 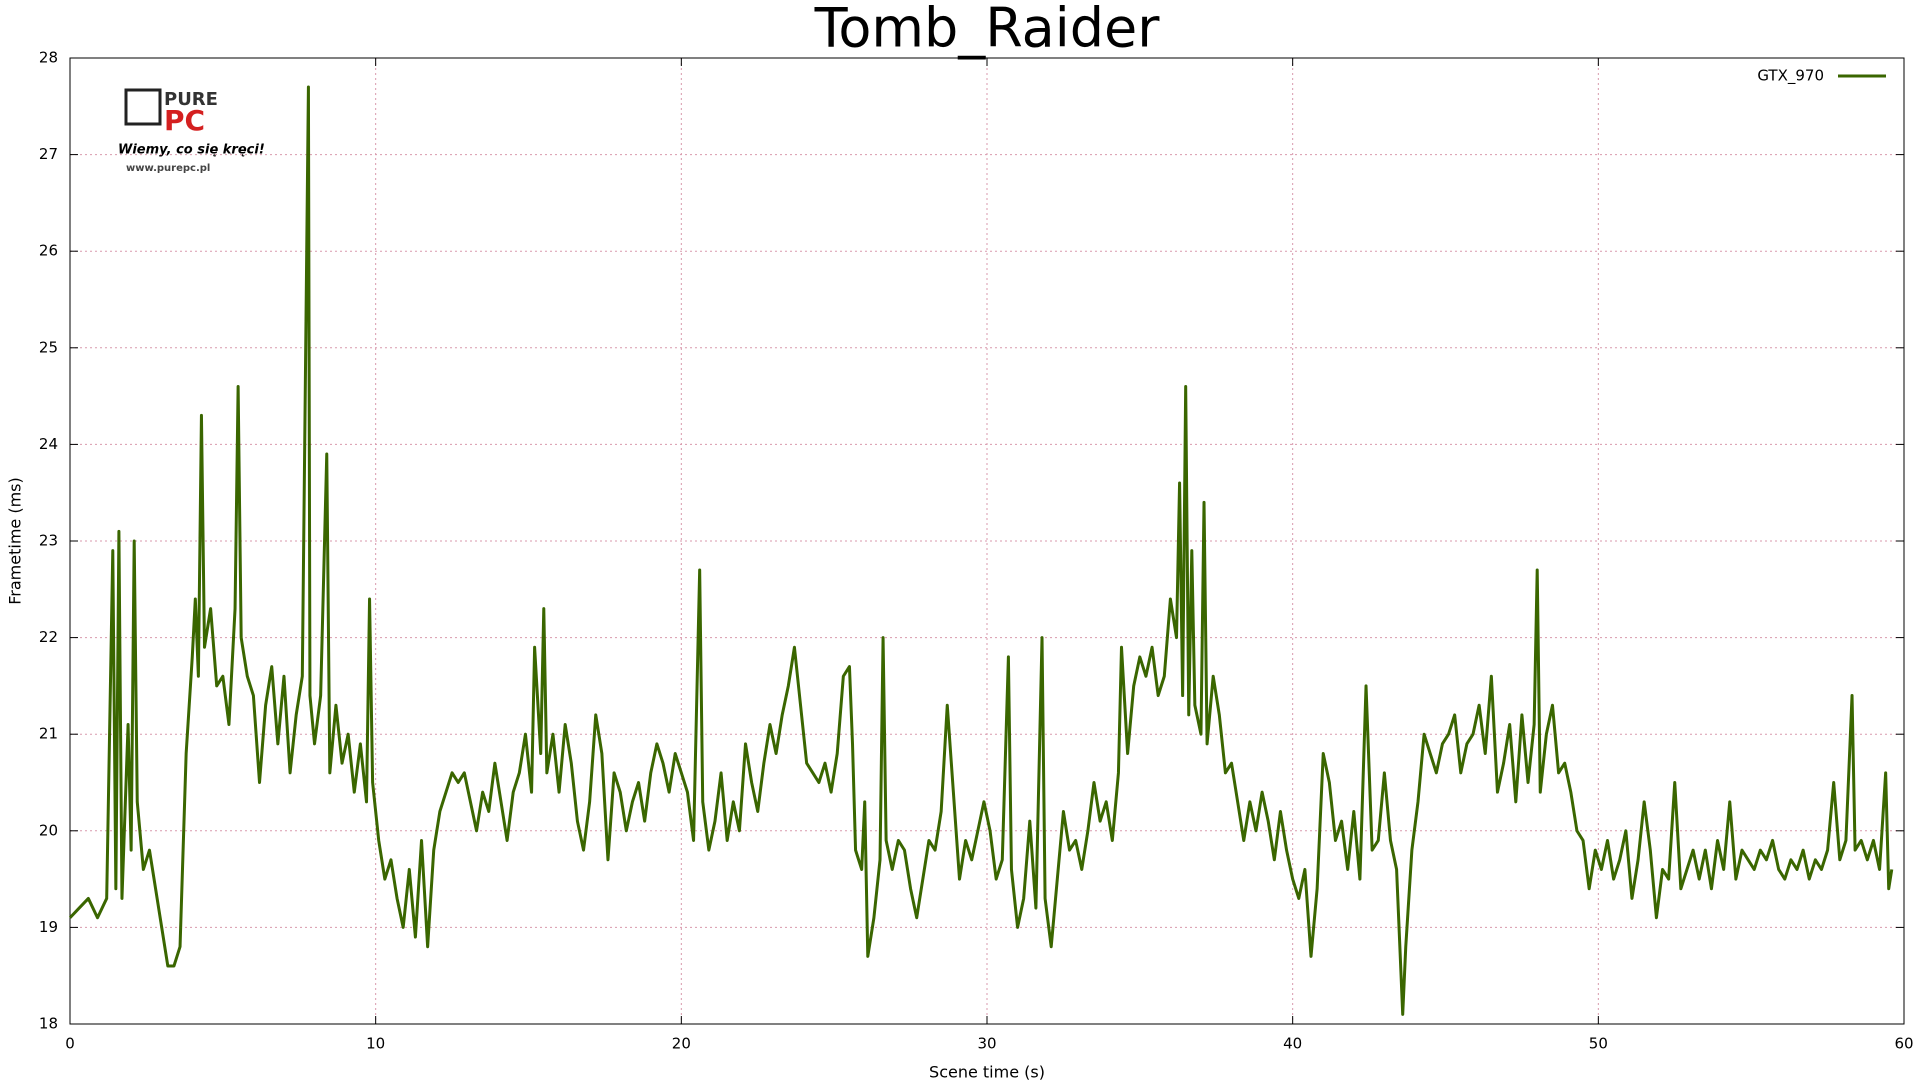 I want to click on y-tick-label: 18, so click(x=48, y=1024).